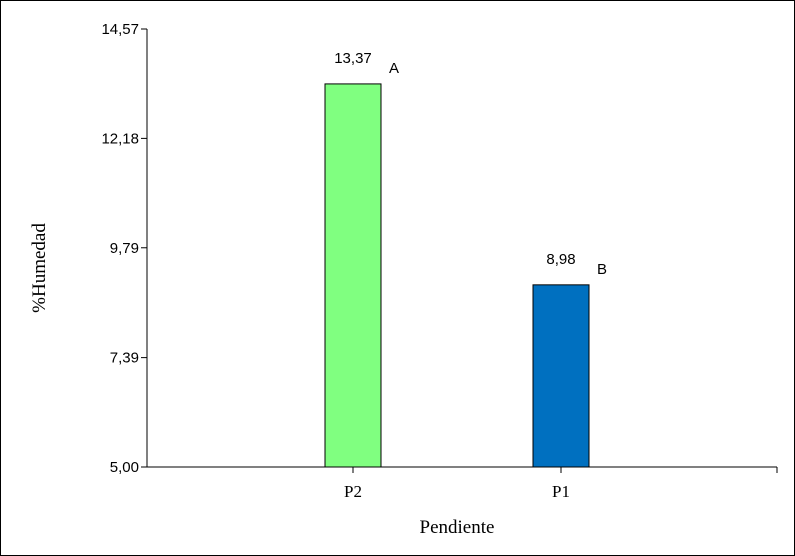 The height and width of the screenshot is (556, 795). What do you see at coordinates (120, 29) in the screenshot?
I see `y-tick-label: 14,57` at bounding box center [120, 29].